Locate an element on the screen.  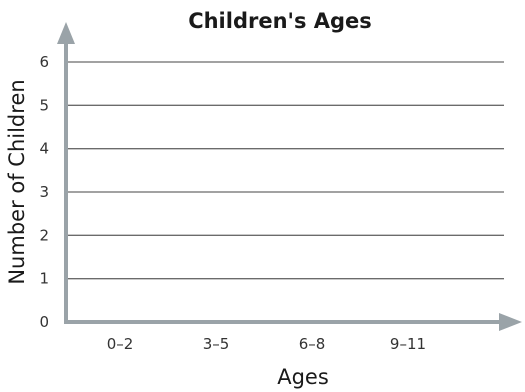
x-category-labels: 0–2 3–5 6–8 9–11 is located at coordinates (266, 344).